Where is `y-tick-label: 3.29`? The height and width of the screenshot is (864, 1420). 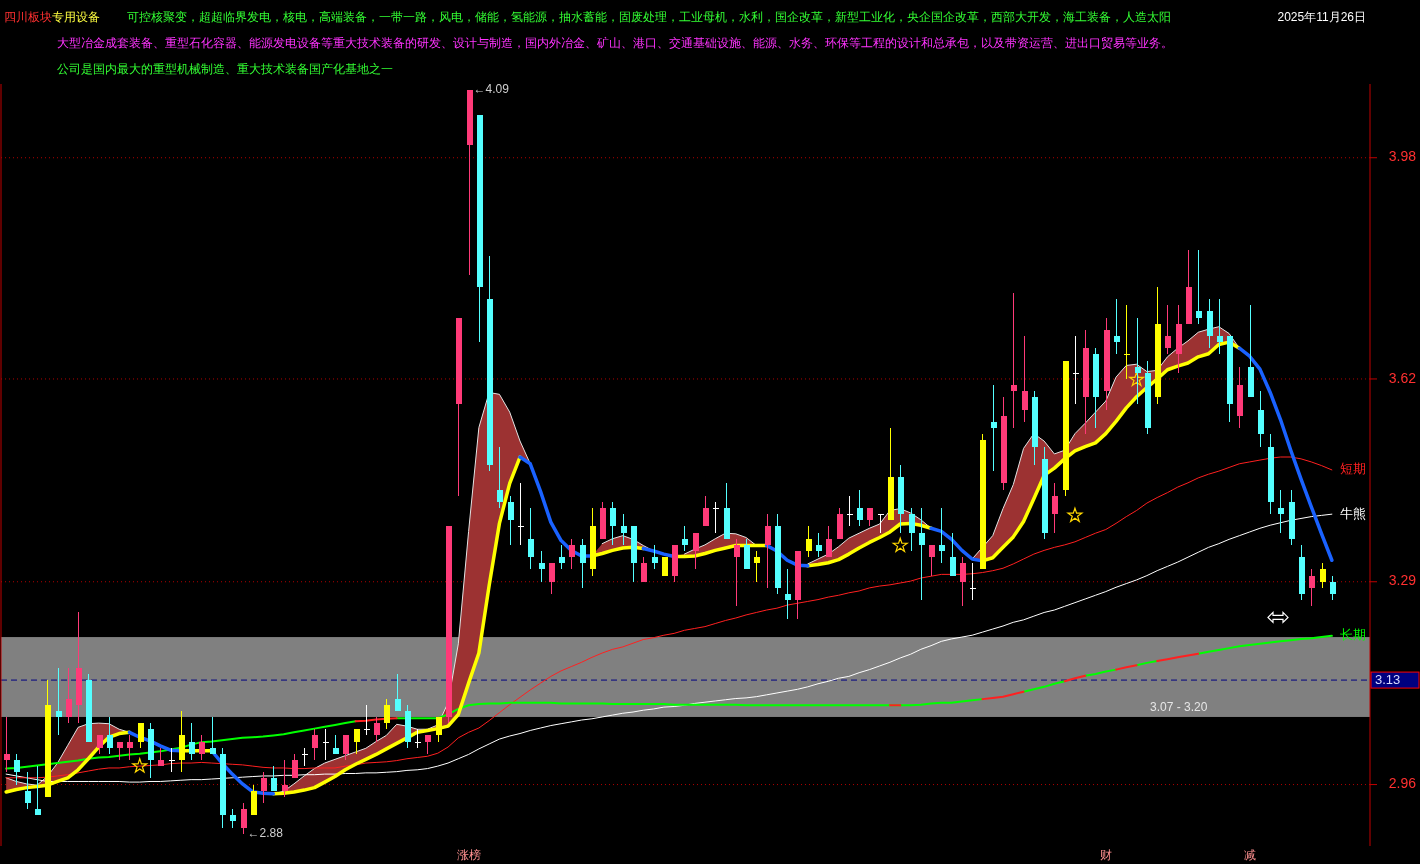
y-tick-label: 3.29 is located at coordinates (1402, 580).